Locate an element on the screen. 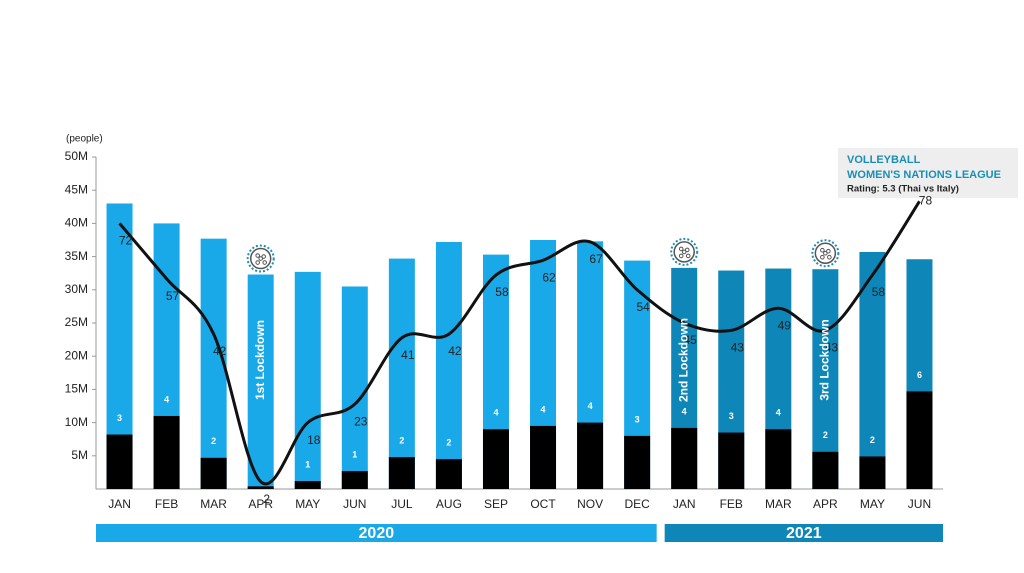 The width and height of the screenshot is (1024, 573). x-tick-label: JUN is located at coordinates (919, 504).